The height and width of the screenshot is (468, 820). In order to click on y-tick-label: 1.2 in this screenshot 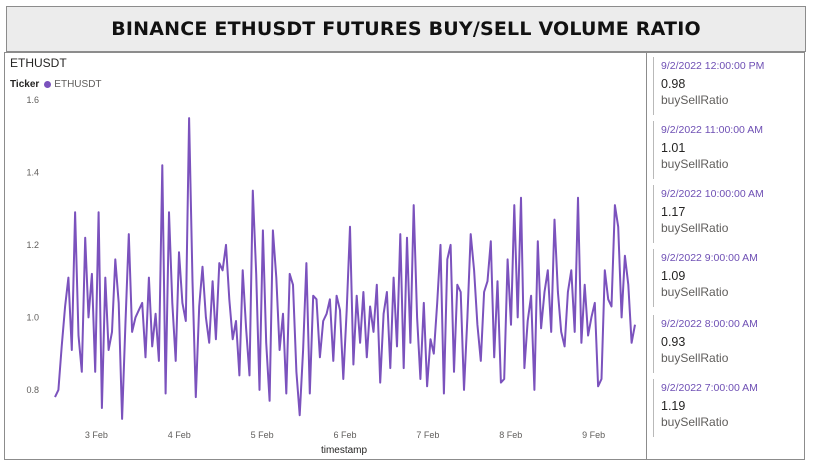, I will do `click(32, 245)`.